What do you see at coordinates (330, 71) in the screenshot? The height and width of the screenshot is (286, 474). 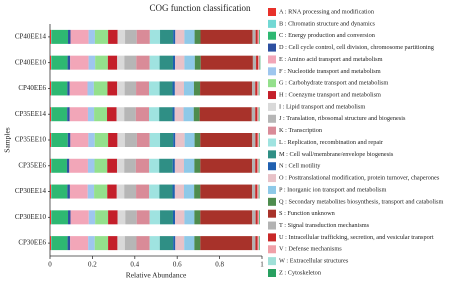 I see `legend-label: F : Nucleotide transport and metabolism` at bounding box center [330, 71].